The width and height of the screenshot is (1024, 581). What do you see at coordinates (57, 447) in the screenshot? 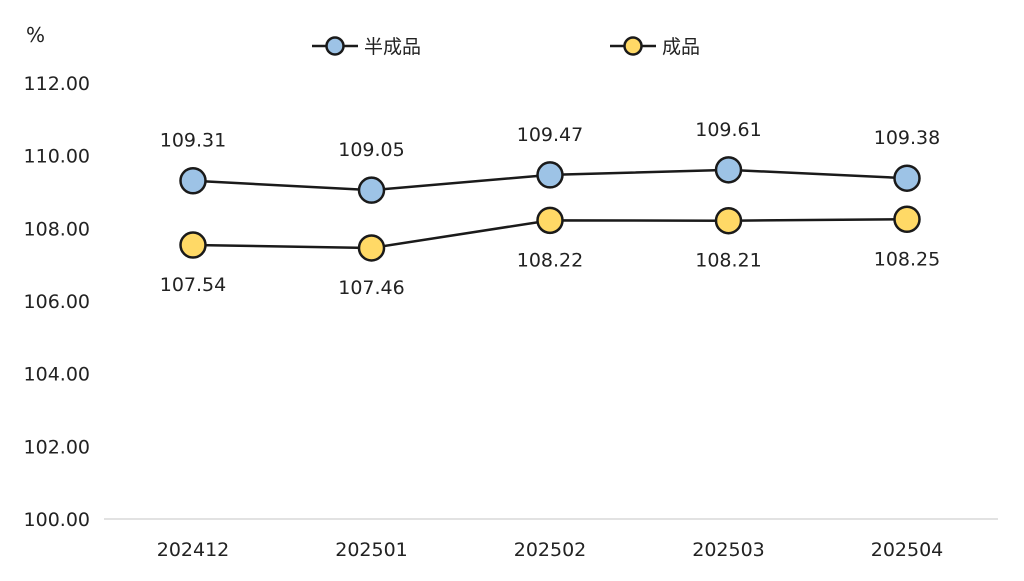
I see `y-tick-label: 102.00` at bounding box center [57, 447].